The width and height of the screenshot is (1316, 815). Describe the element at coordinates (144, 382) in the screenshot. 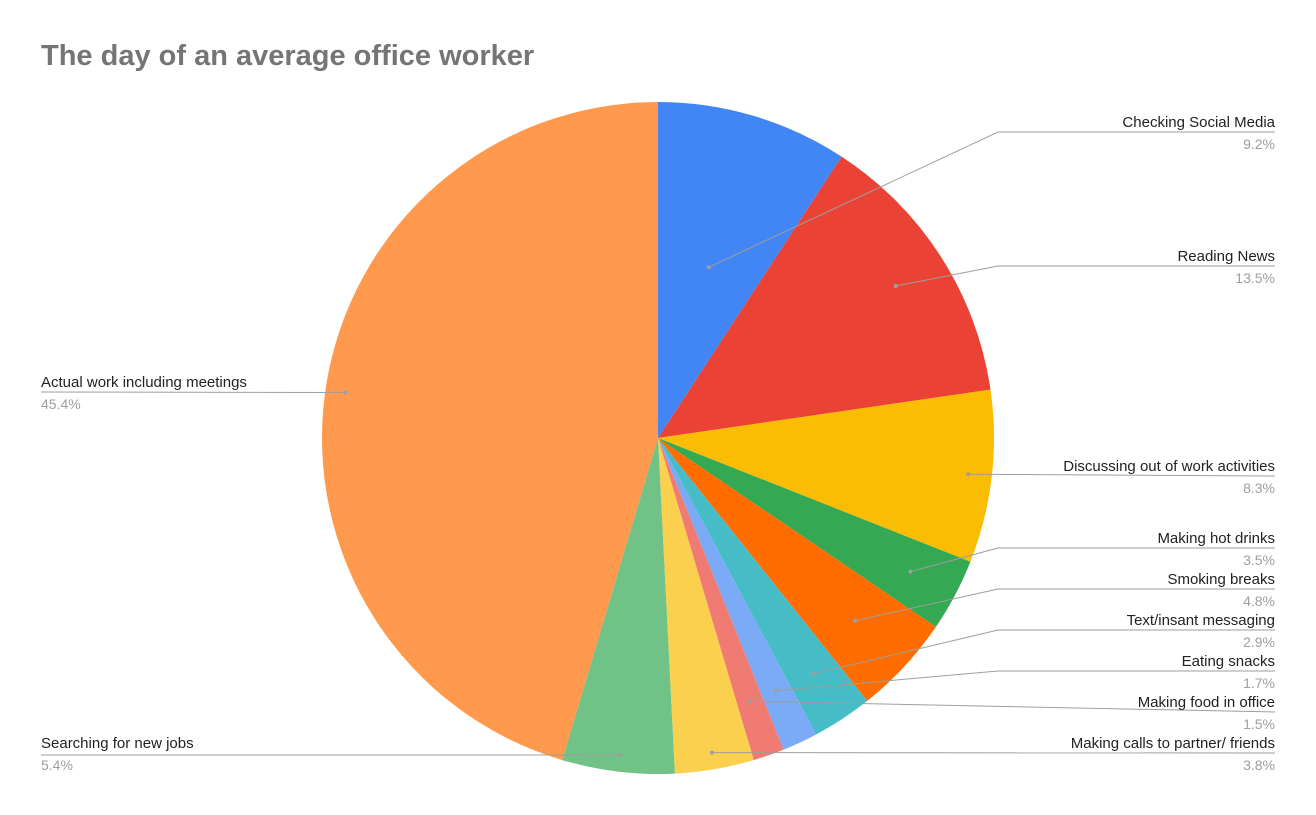

I see `slice-label: Actual work including meetings` at that location.